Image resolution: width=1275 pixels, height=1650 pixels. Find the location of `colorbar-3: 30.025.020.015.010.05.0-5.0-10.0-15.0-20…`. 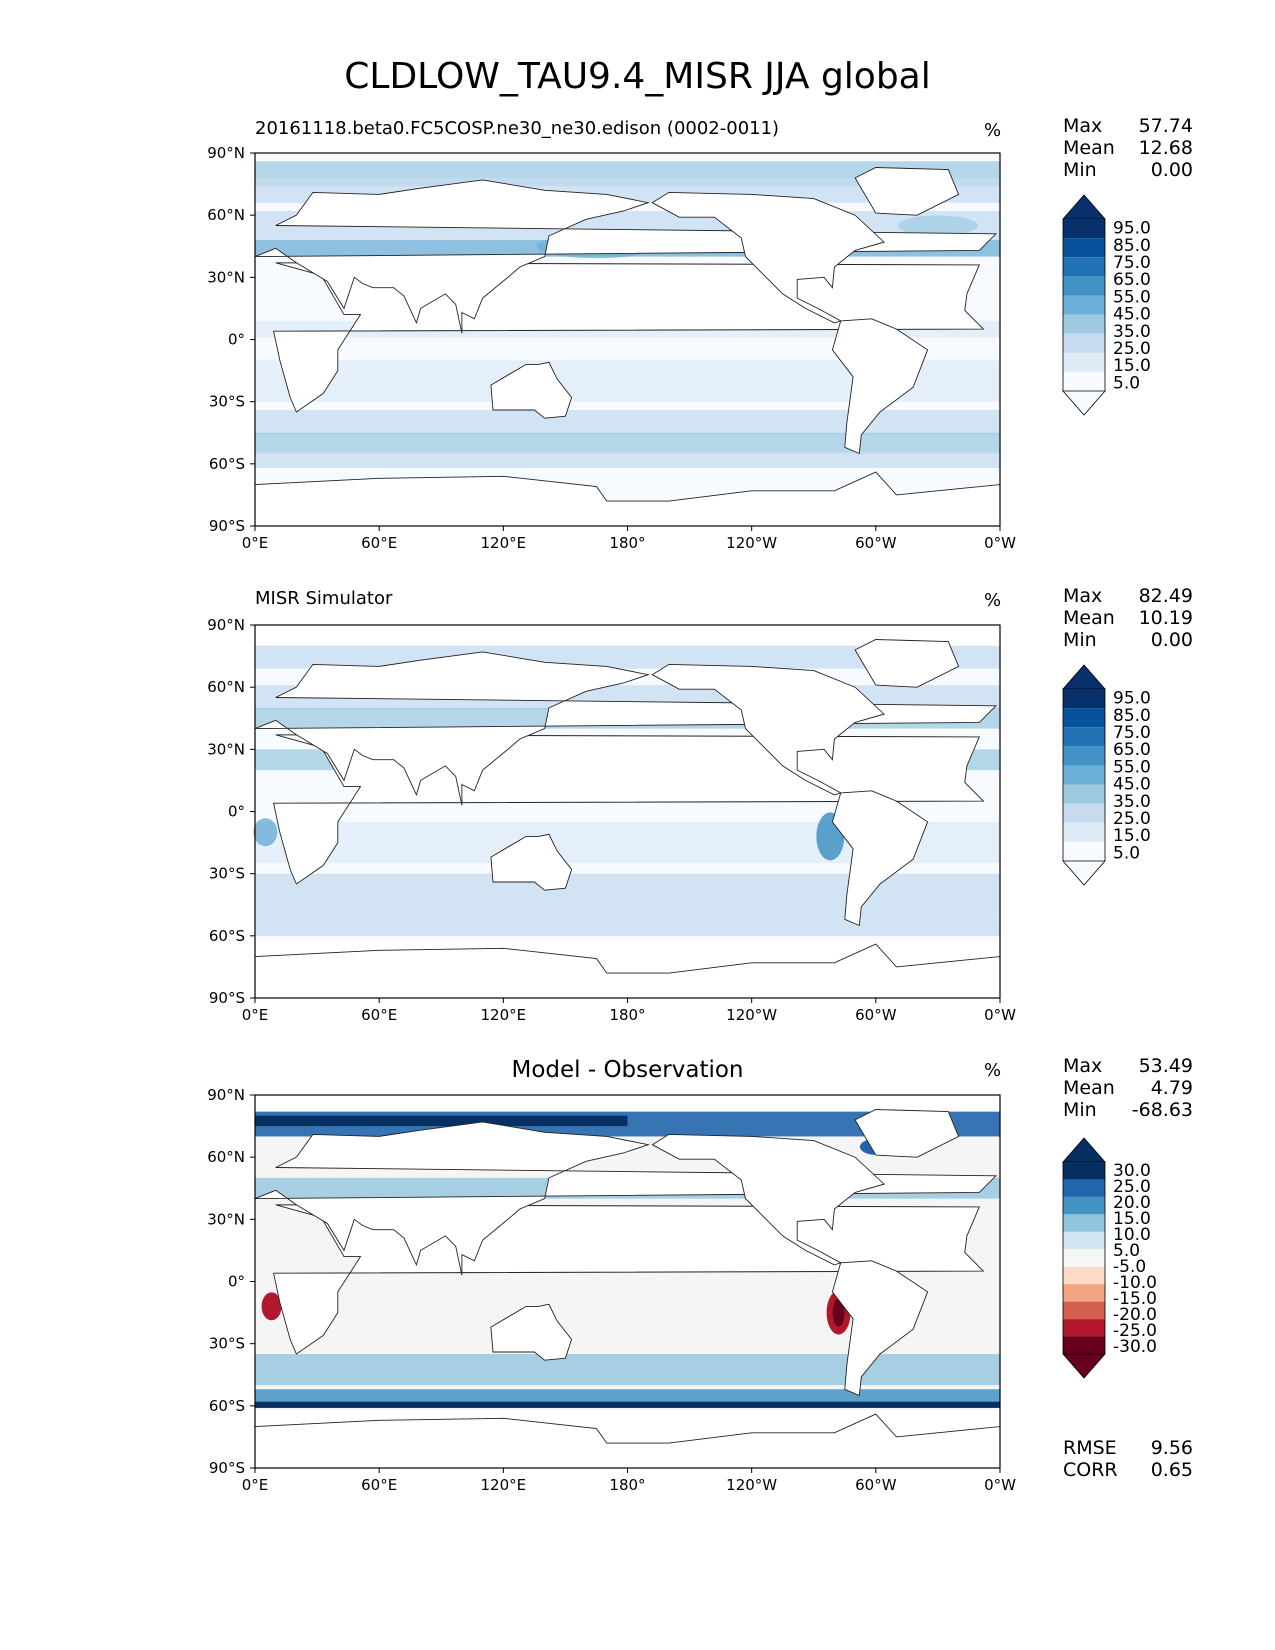

colorbar-3: 30.025.020.015.010.05.0-5.0-10.0-15.0-20… is located at coordinates (1109, 1258).